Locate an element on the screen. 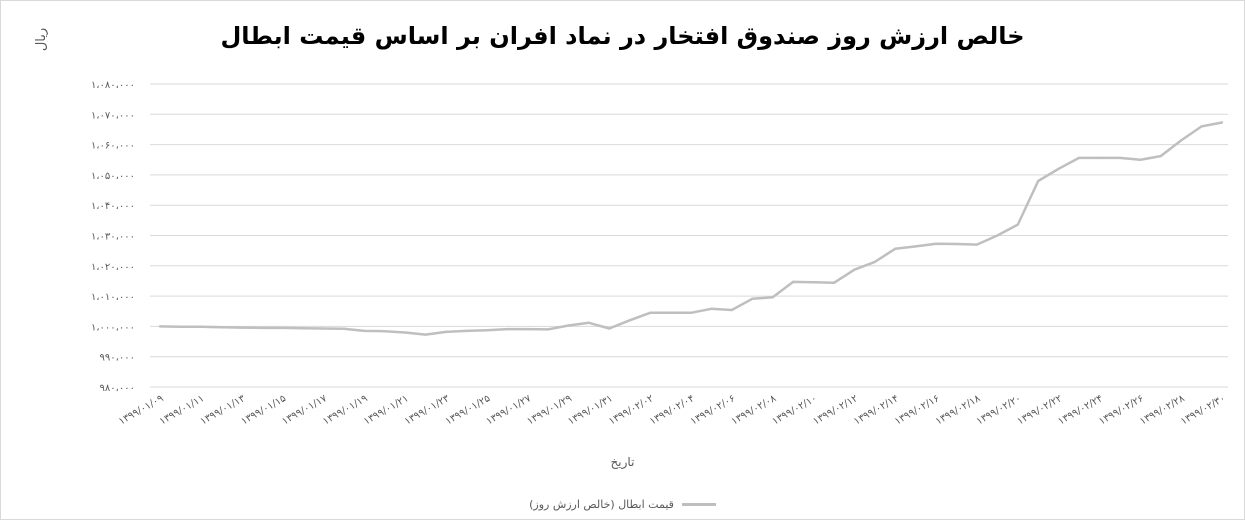 The image size is (1245, 520). y-tick-label: ۱،۰۱۰،۰۰۰ is located at coordinates (113, 297).